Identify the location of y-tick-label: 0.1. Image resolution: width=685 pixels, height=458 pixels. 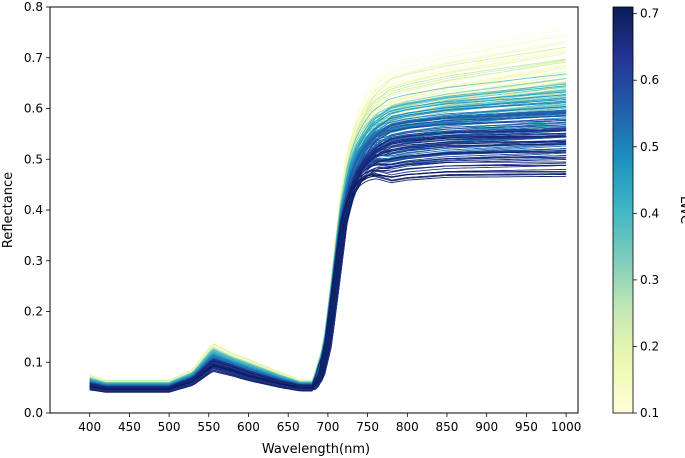
(33, 362).